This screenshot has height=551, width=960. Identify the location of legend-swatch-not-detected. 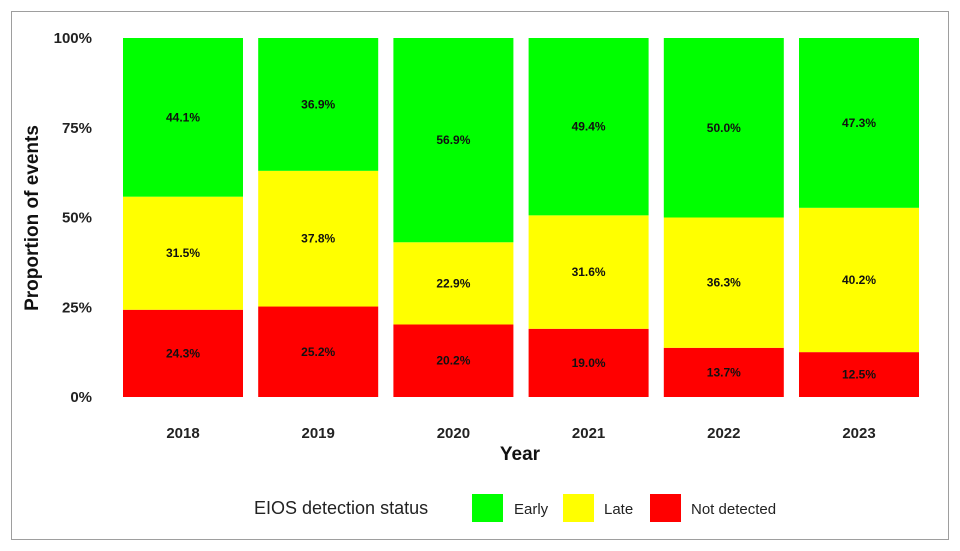
(665, 508).